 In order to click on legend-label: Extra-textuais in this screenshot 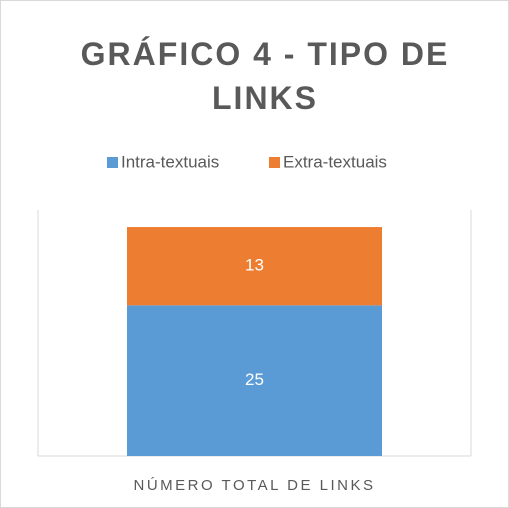, I will do `click(335, 161)`.